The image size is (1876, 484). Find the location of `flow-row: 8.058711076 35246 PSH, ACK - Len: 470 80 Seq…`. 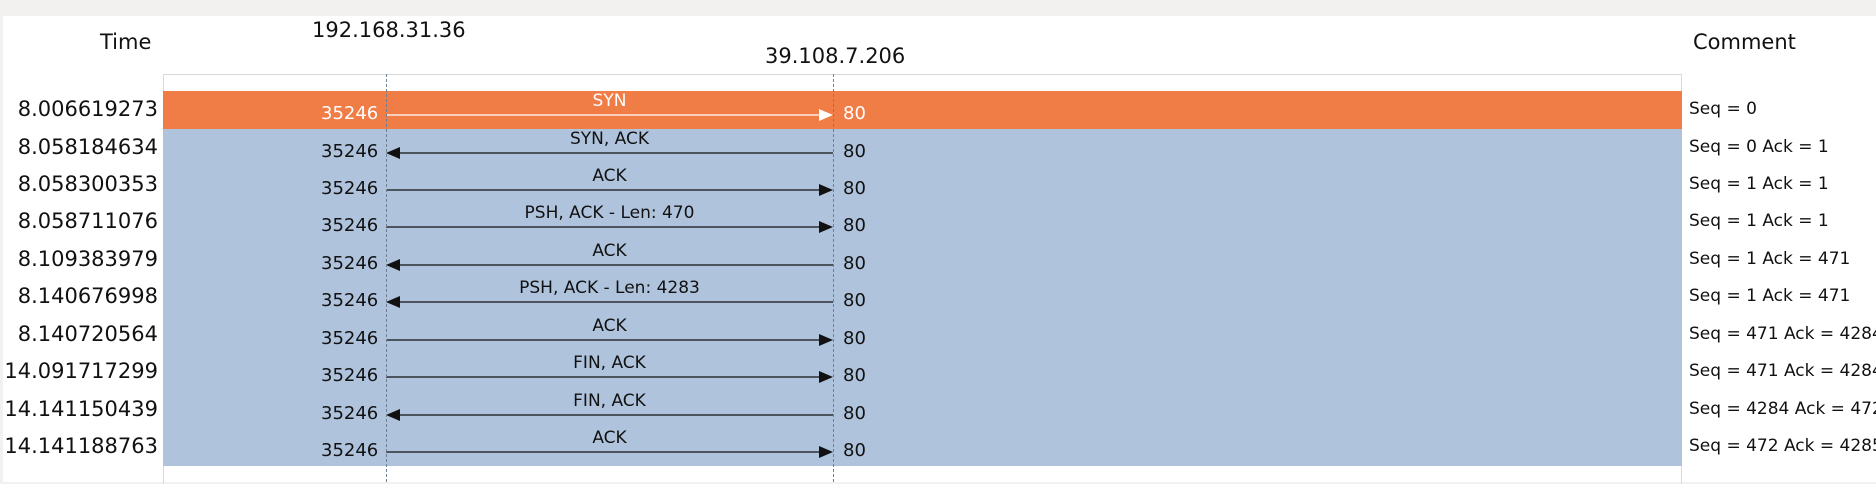

flow-row: 8.058711076 35246 PSH, ACK - Len: 470 80 Seq… is located at coordinates (938, 222).